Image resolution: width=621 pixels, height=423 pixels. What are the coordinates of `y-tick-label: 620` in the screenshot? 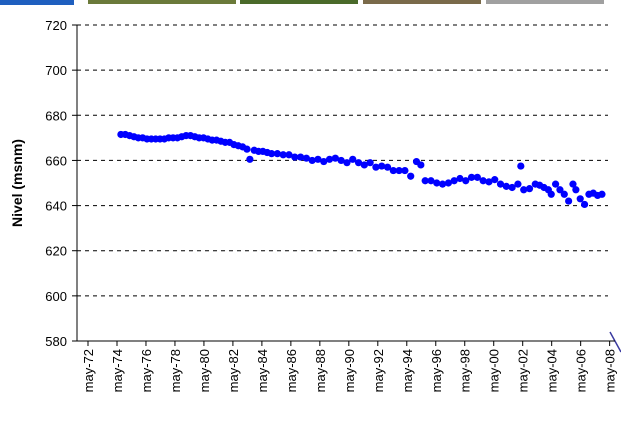 It's located at (56, 251).